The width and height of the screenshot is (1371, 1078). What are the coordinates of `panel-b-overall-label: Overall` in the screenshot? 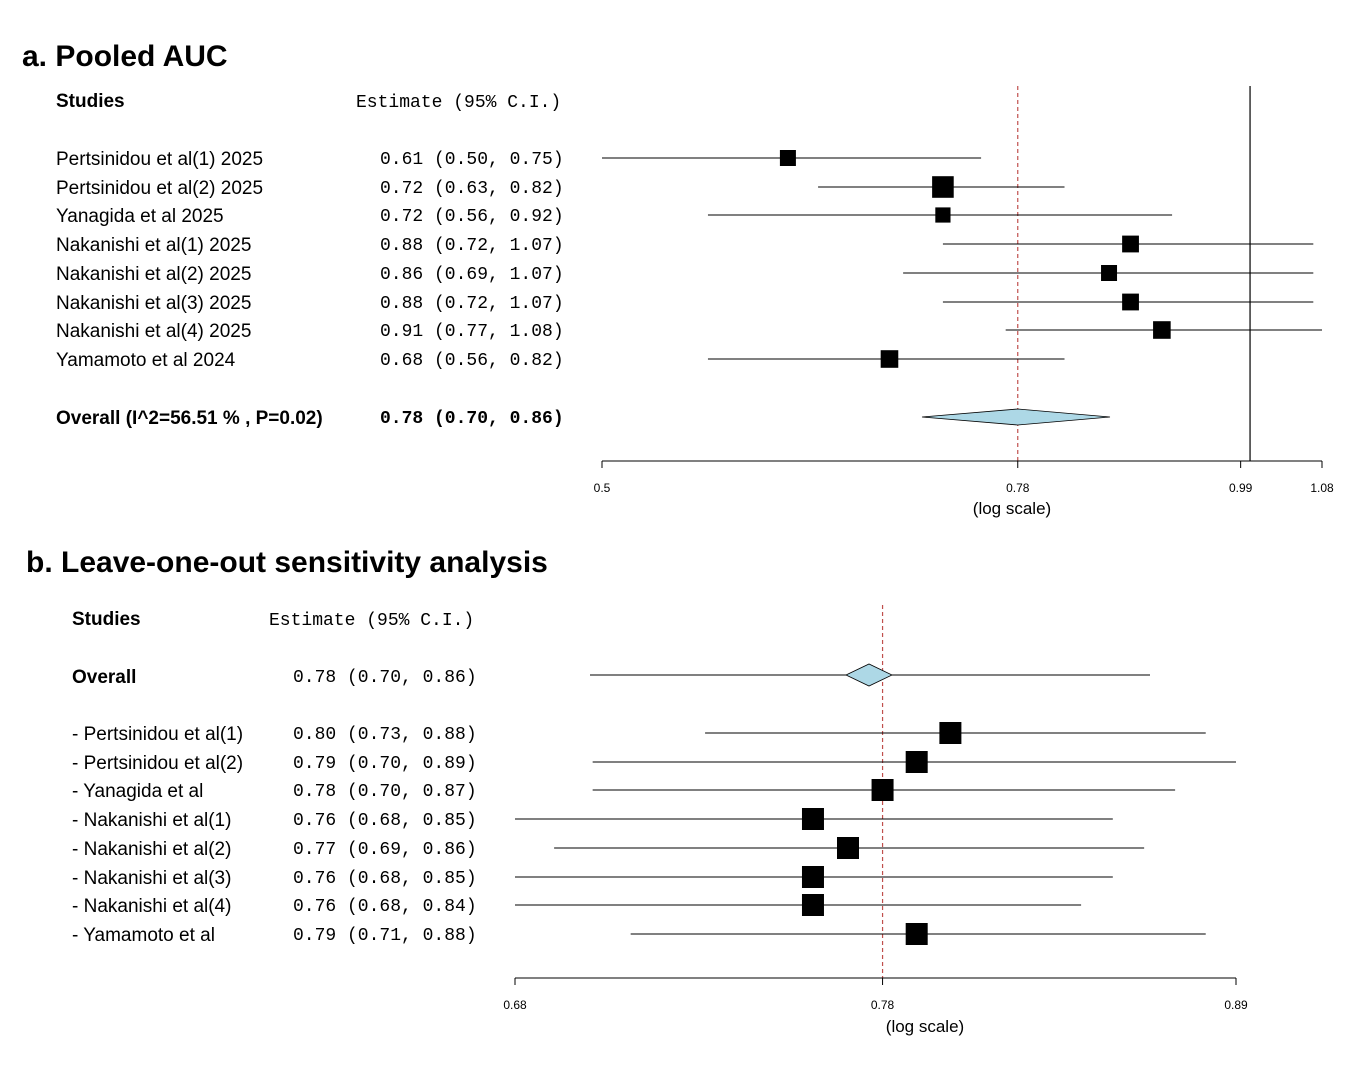 It's located at (104, 677).